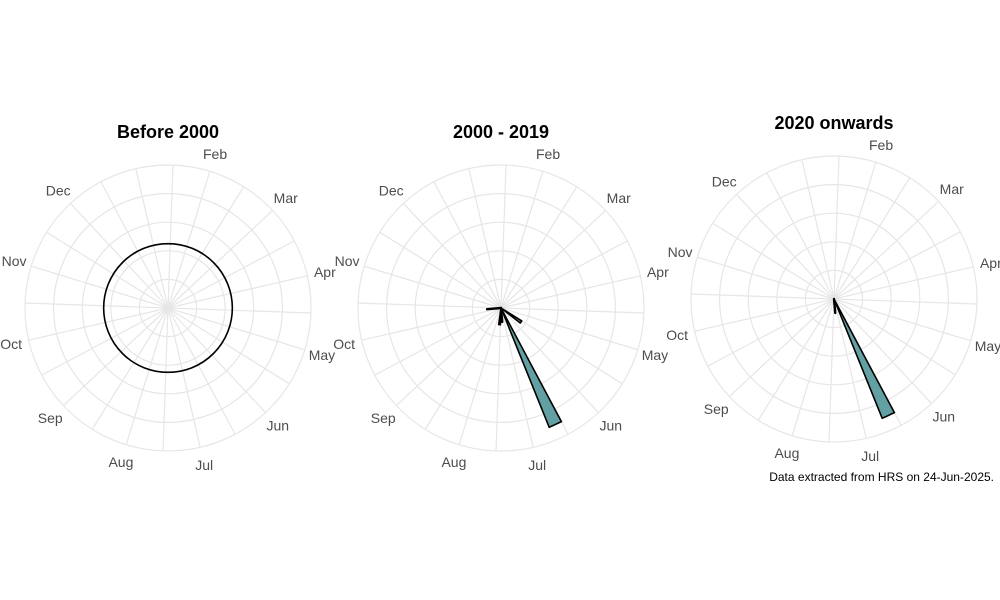 Image resolution: width=1000 pixels, height=600 pixels. What do you see at coordinates (881, 477) in the screenshot?
I see `data-source-caption: Data extracted from HRS on 24-Jun-2025.` at bounding box center [881, 477].